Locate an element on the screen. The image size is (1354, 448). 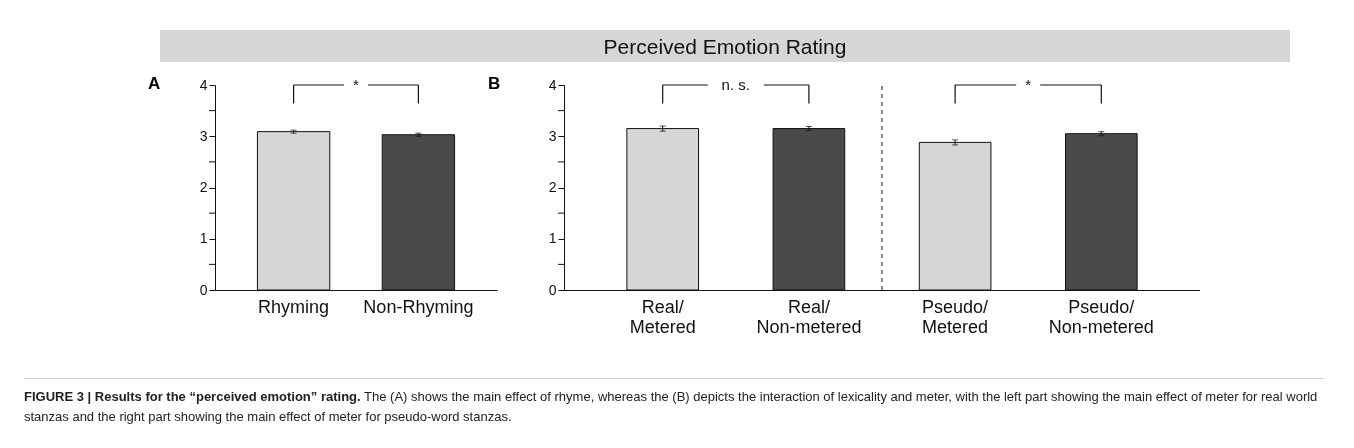
x-tick-label: Real/ Metered is located at coordinates (662, 316).